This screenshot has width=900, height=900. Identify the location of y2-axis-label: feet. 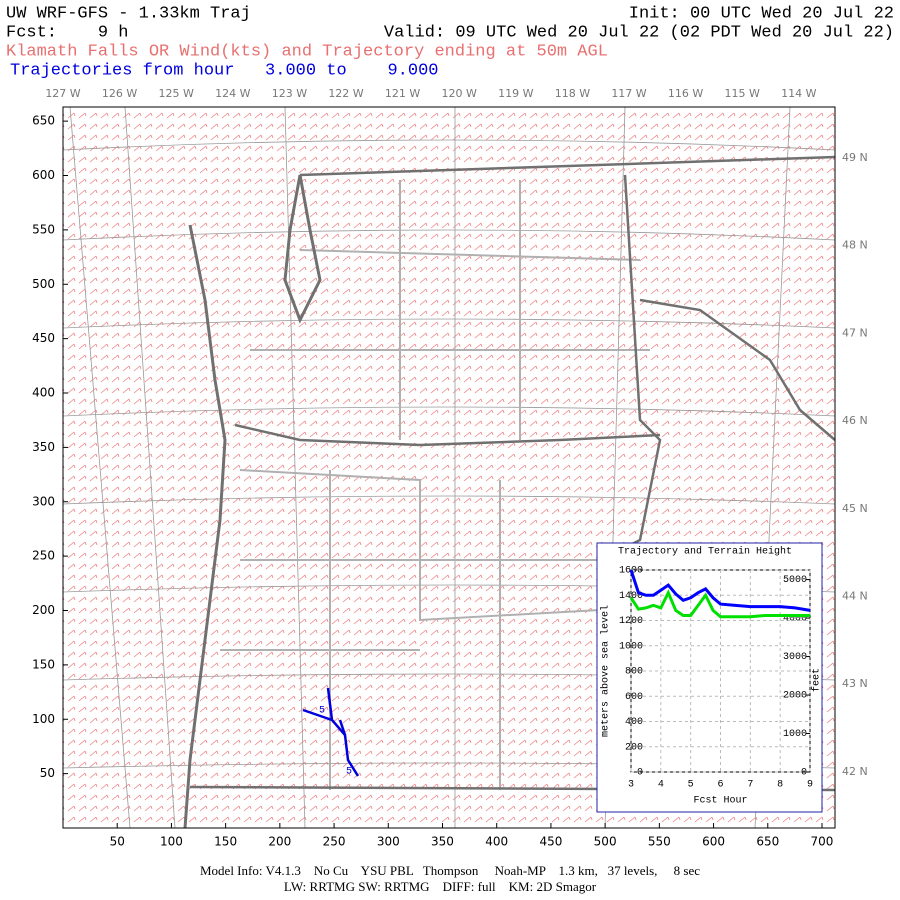
(817, 680).